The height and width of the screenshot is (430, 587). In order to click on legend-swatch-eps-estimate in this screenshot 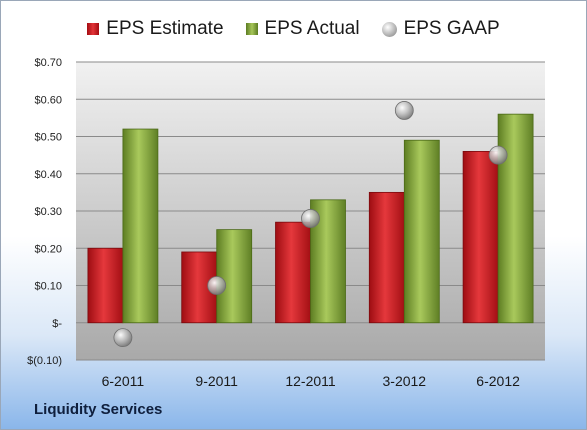, I will do `click(93, 29)`.